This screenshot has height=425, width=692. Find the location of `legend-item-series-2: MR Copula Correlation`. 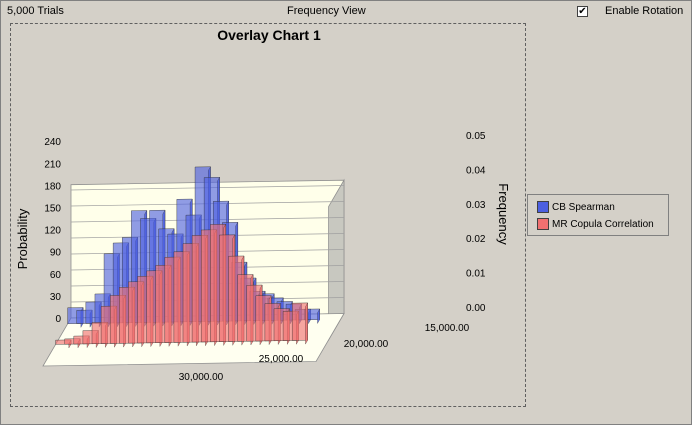

legend-item-series-2: MR Copula Correlation is located at coordinates (595, 224).